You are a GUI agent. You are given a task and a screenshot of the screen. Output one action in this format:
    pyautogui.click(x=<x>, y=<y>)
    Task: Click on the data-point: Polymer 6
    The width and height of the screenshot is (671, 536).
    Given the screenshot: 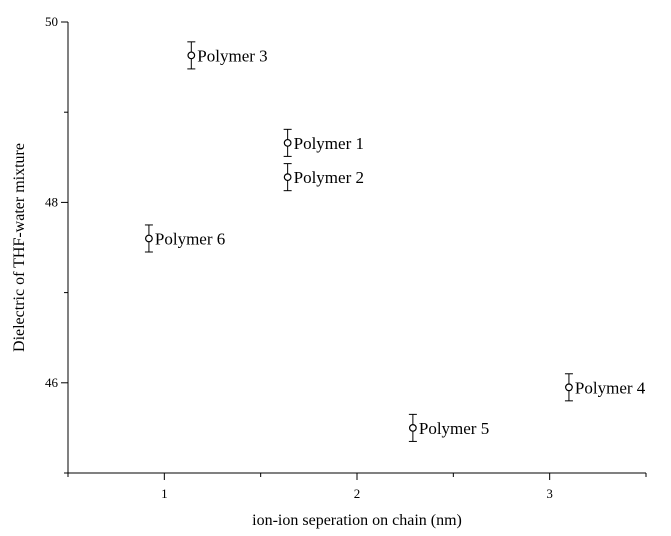 What is the action you would take?
    pyautogui.click(x=184, y=238)
    